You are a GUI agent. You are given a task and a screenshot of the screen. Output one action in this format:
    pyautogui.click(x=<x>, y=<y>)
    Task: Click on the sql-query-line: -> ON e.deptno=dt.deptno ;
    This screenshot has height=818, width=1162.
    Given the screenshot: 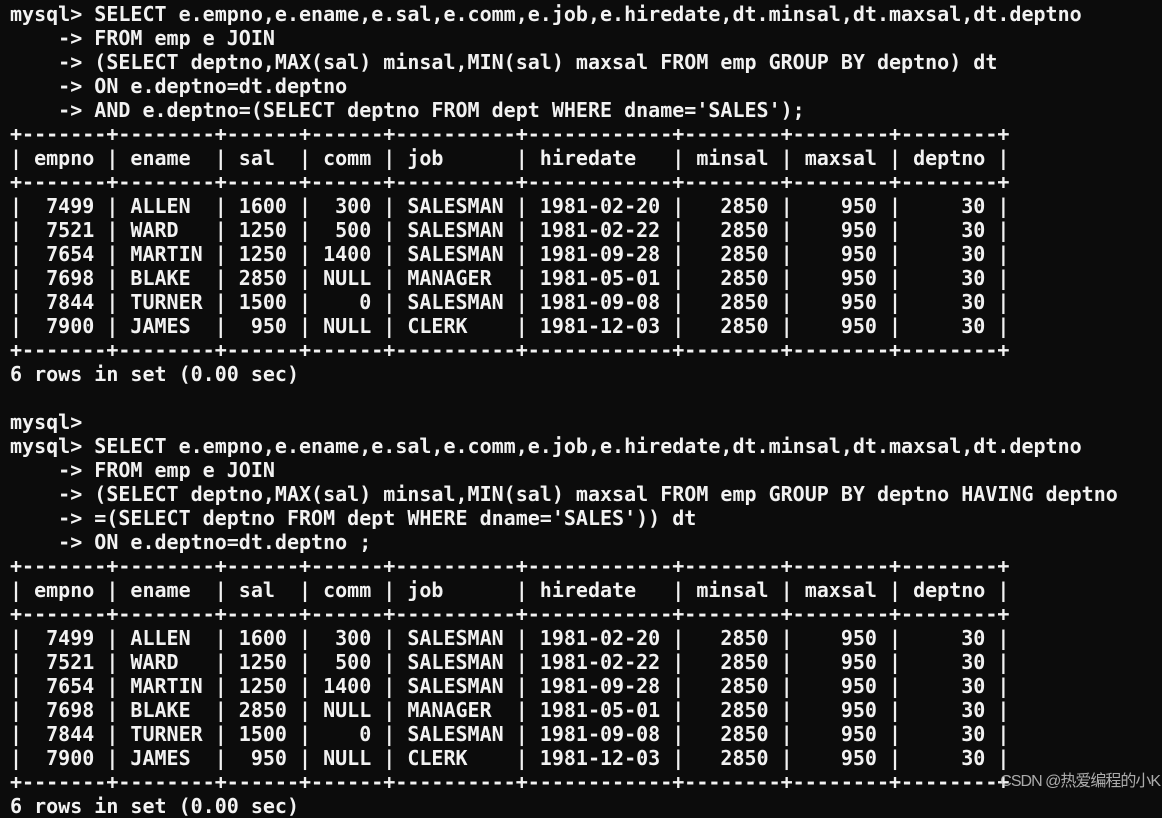 What is the action you would take?
    pyautogui.click(x=191, y=542)
    